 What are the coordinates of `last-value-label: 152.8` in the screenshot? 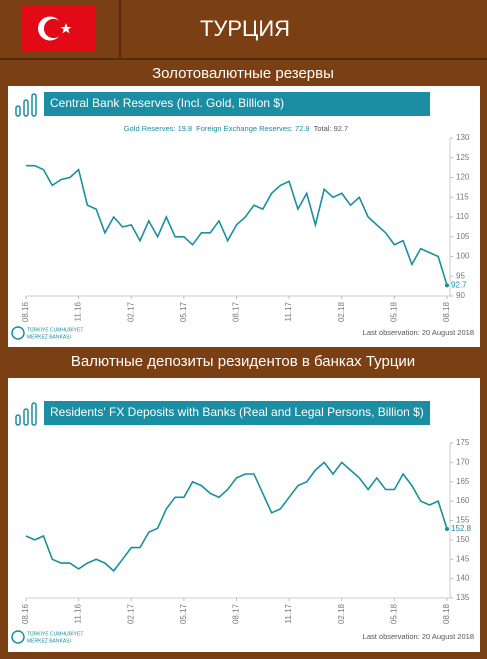 It's located at (461, 528).